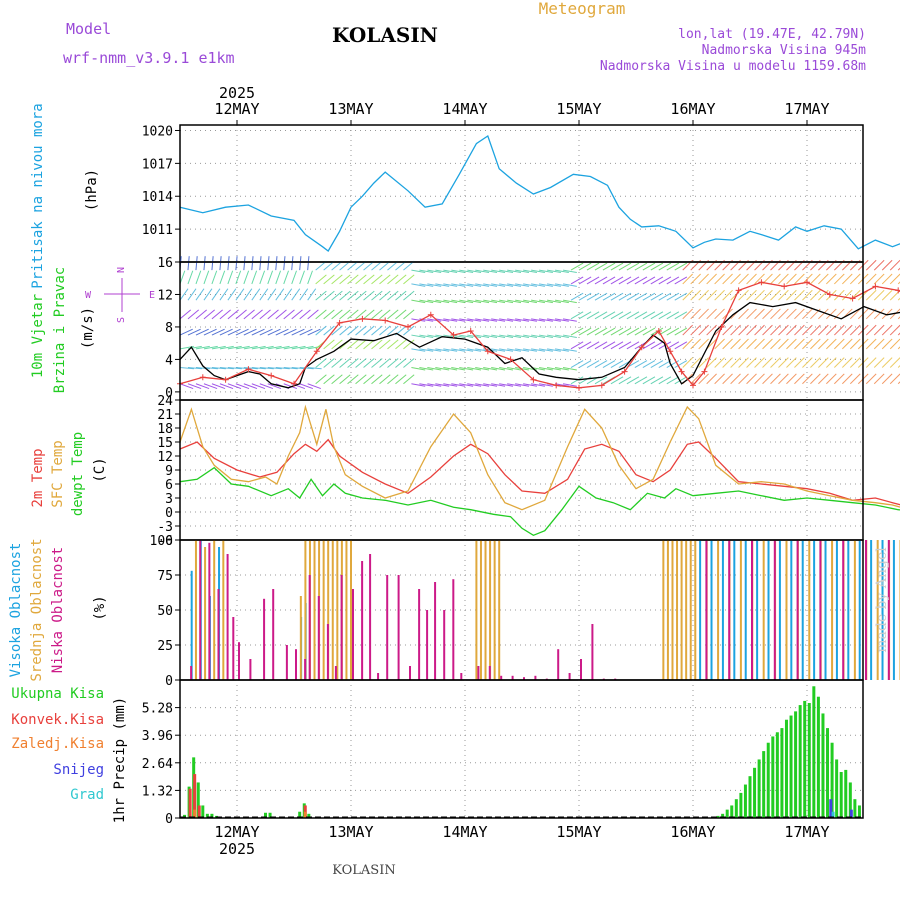 The height and width of the screenshot is (900, 900). I want to click on bottom-day-label: 14MAY, so click(464, 832).